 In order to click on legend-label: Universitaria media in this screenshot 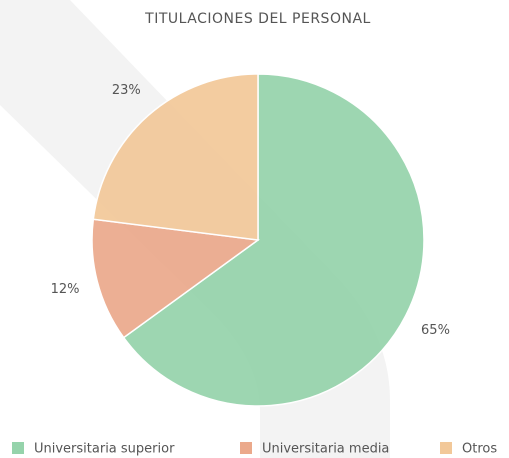, I will do `click(325, 449)`.